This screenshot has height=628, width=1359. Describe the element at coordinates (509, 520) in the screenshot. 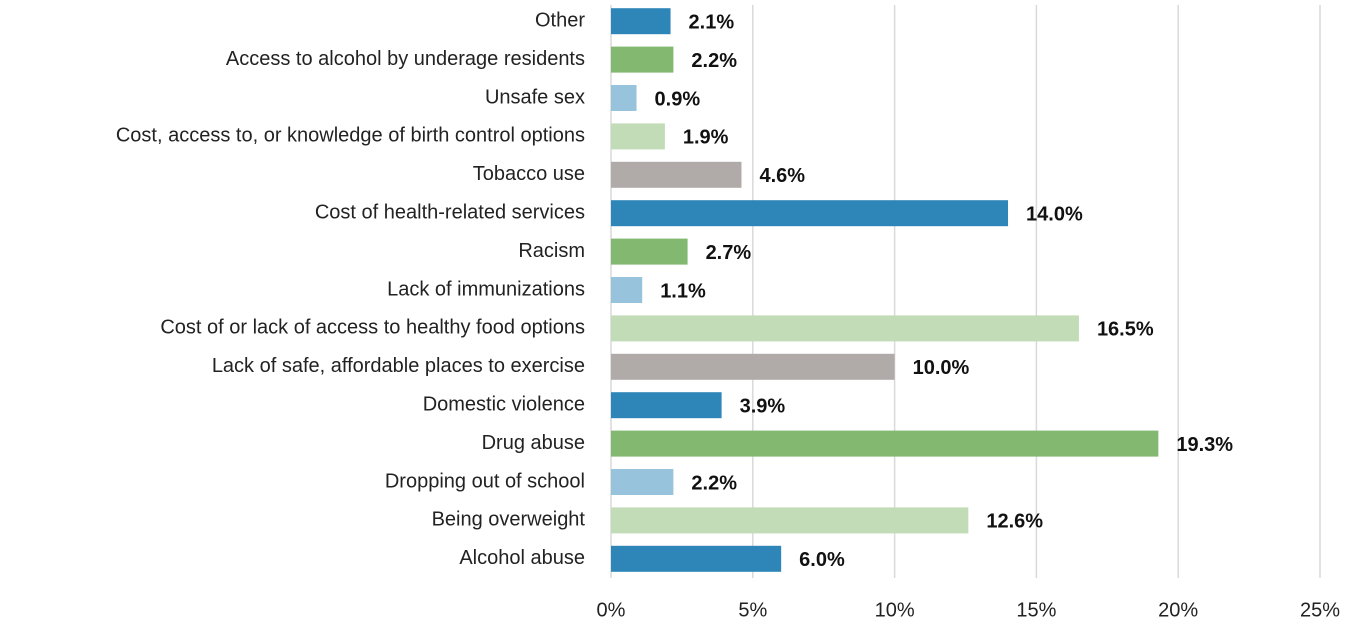

I see `y-tick-label: Being overweight` at that location.